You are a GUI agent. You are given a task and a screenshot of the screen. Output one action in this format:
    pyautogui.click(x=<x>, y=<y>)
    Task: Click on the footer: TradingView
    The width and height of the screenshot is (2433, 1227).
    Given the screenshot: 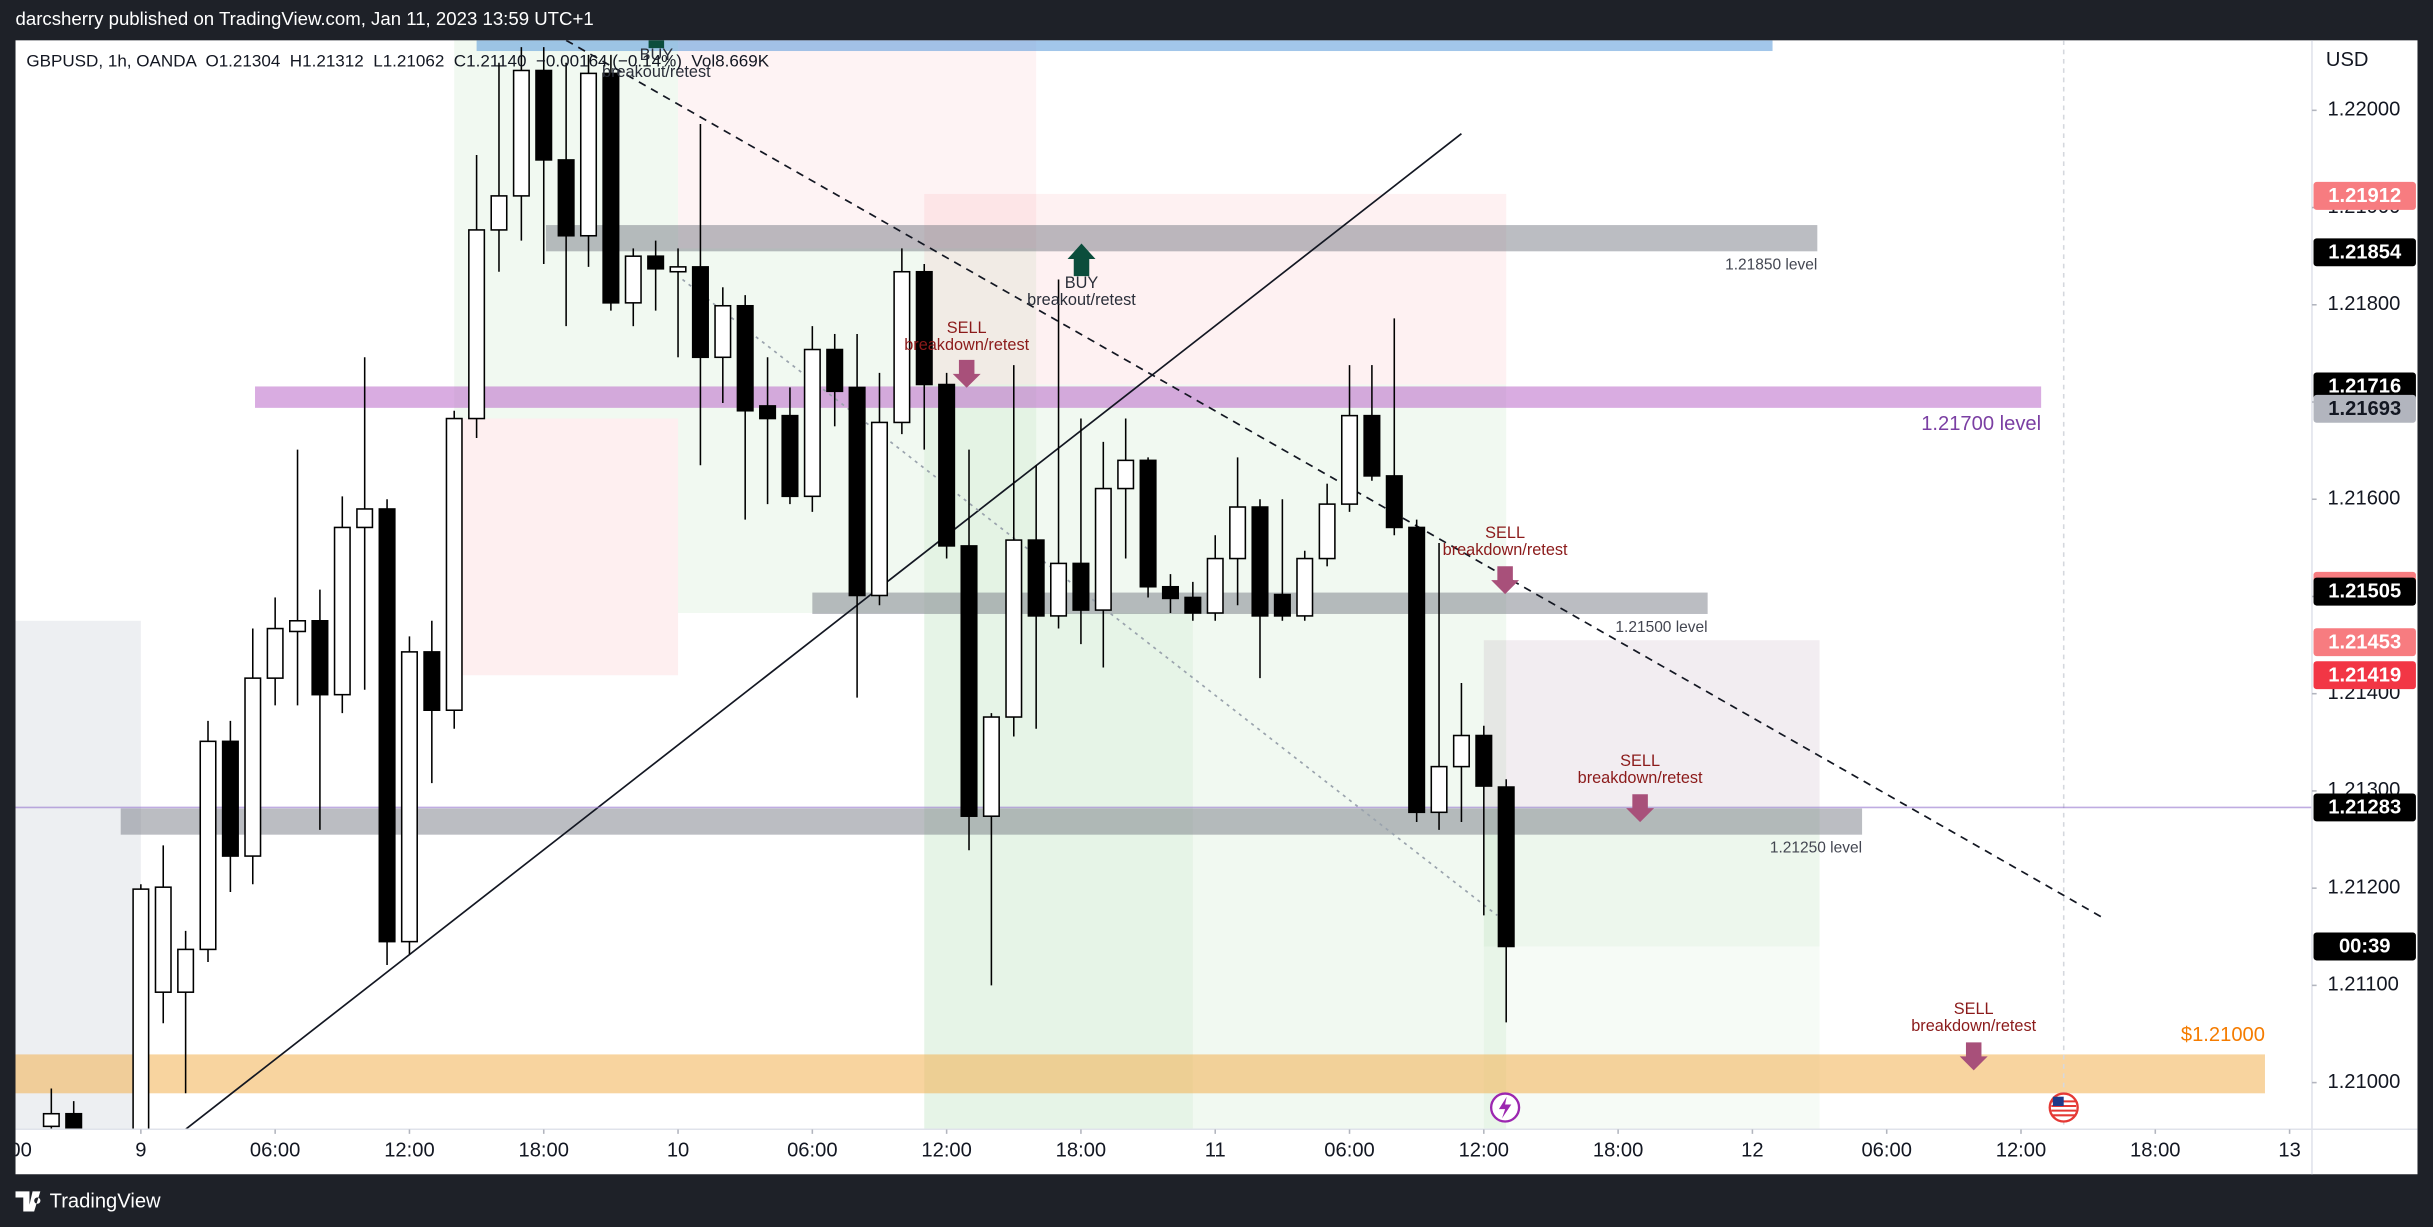 What is the action you would take?
    pyautogui.click(x=88, y=1202)
    